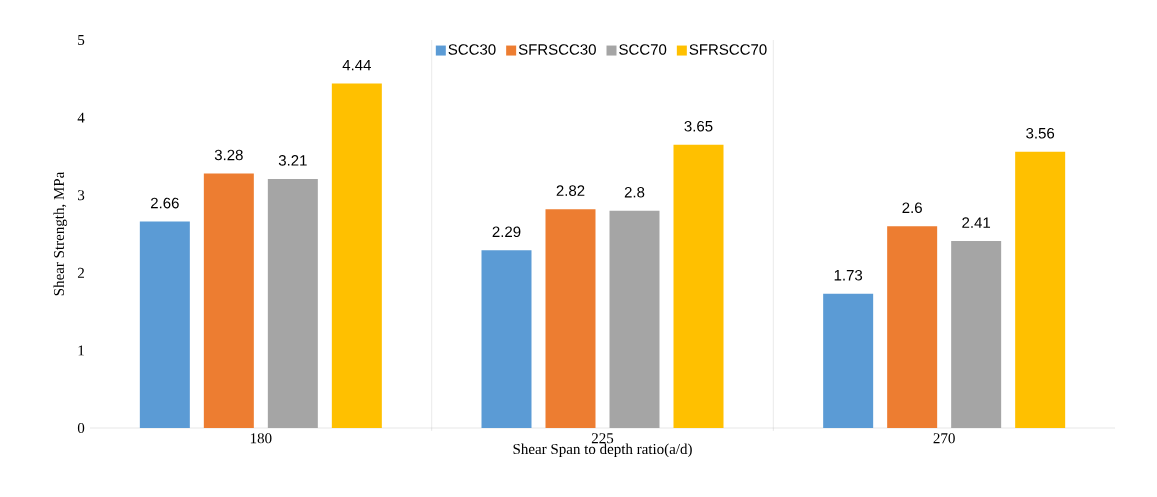 This screenshot has height=497, width=1157. I want to click on data-label: 2.66, so click(164, 203).